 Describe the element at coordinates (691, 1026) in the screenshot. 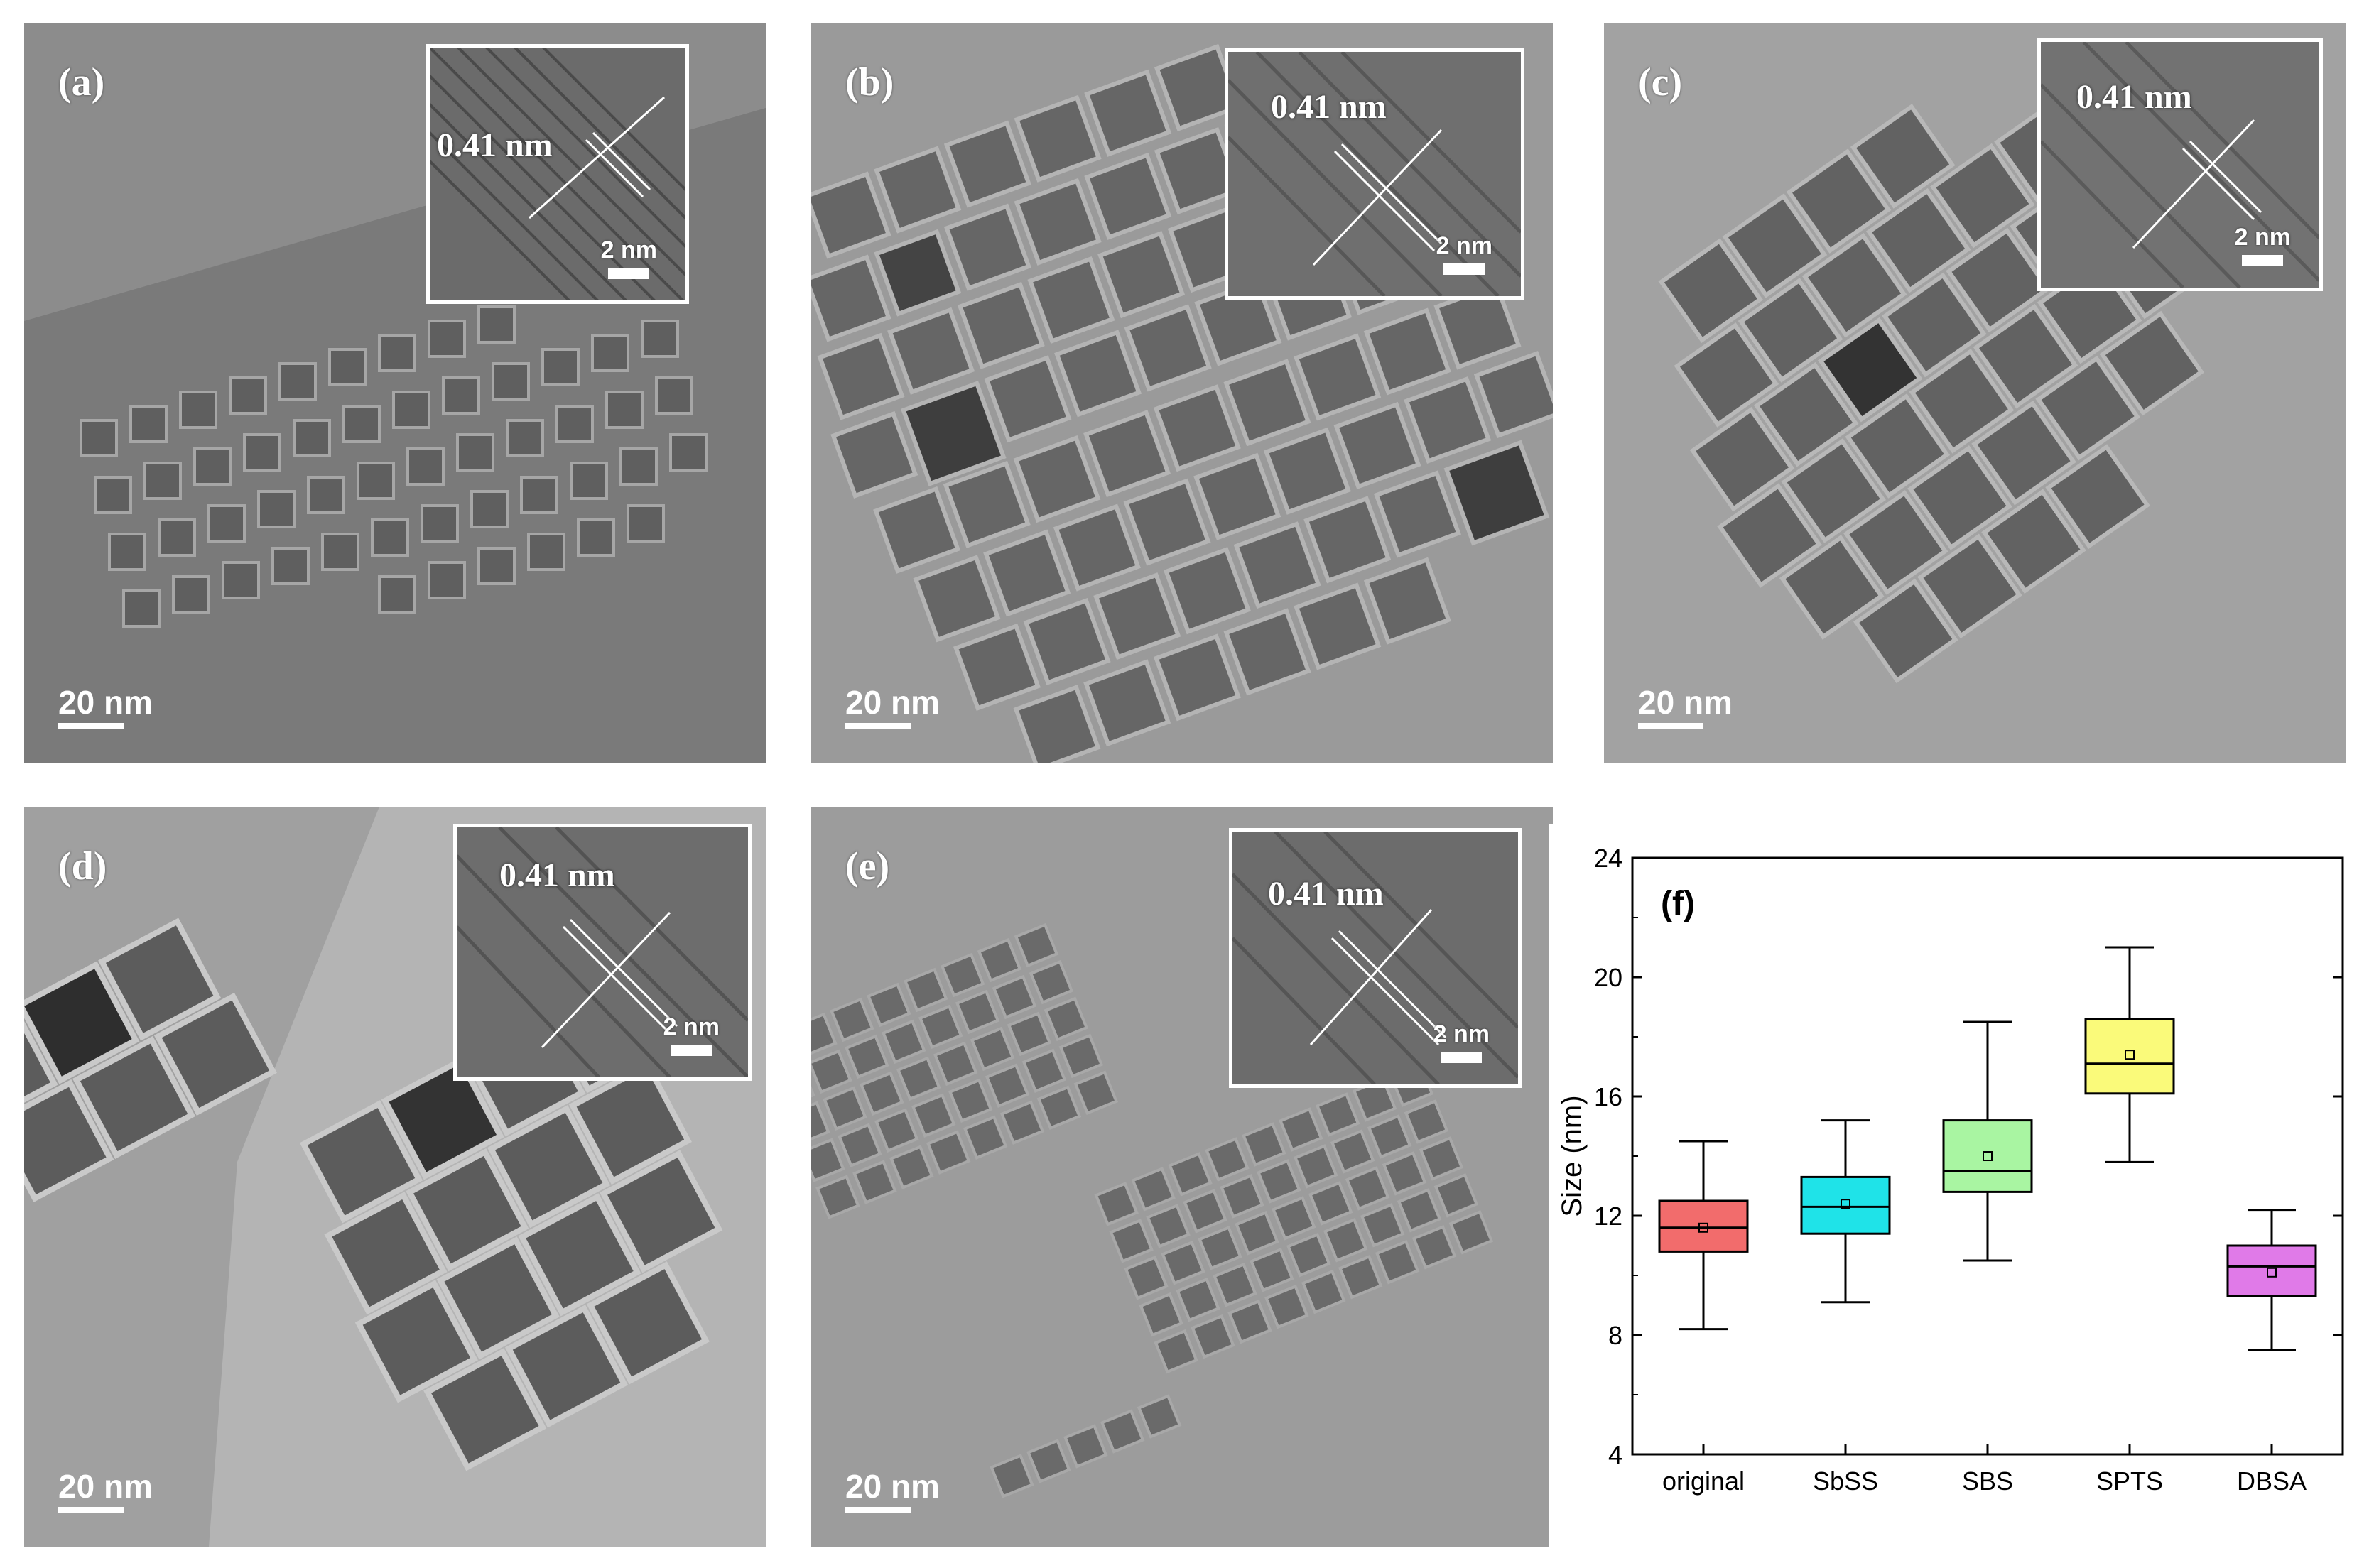

I see `inset-scale-label-d: 2 nm` at that location.